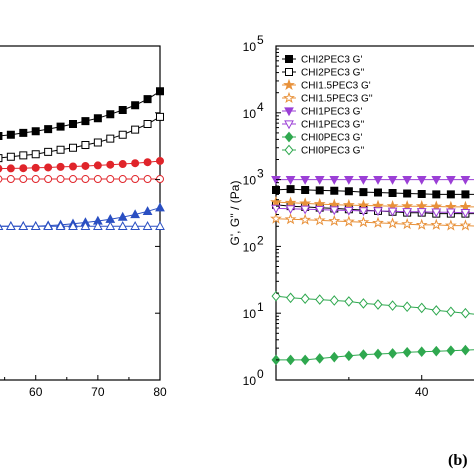  Describe the element at coordinates (235, 213) in the screenshot. I see `right-y-axis-label: G', G'' / (Pa)` at that location.